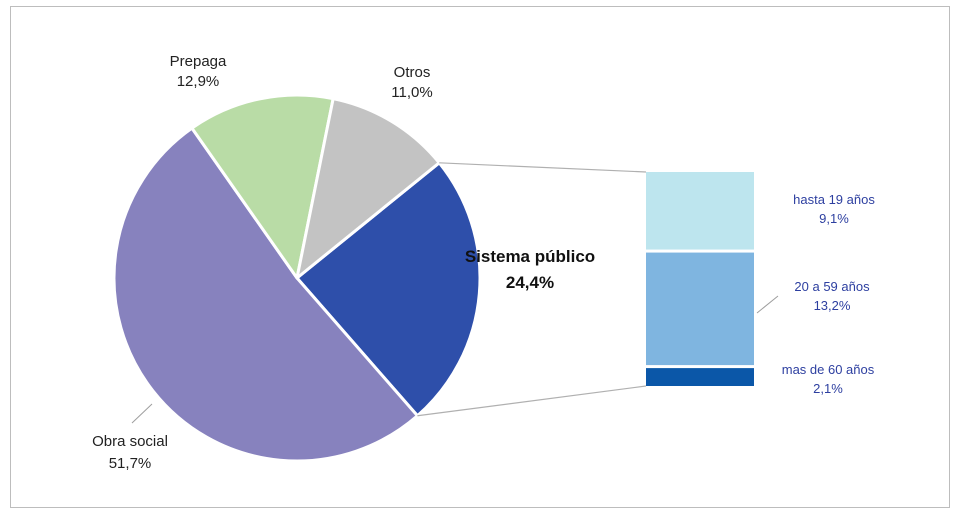 The width and height of the screenshot is (960, 515). What do you see at coordinates (412, 72) in the screenshot?
I see `label-otros-name: Otros` at bounding box center [412, 72].